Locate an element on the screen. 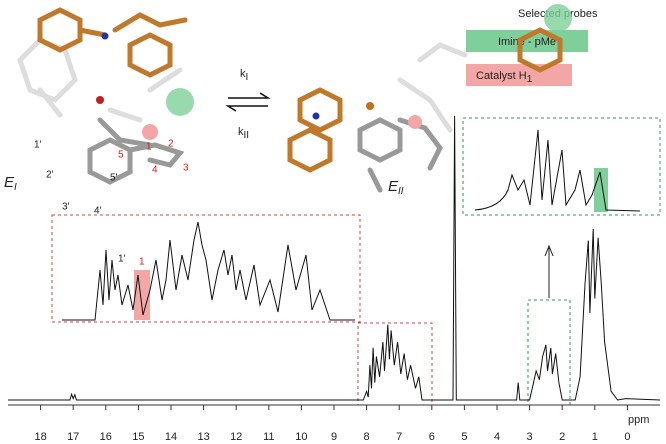  imine-label: Imine - pMe is located at coordinates (527, 42).